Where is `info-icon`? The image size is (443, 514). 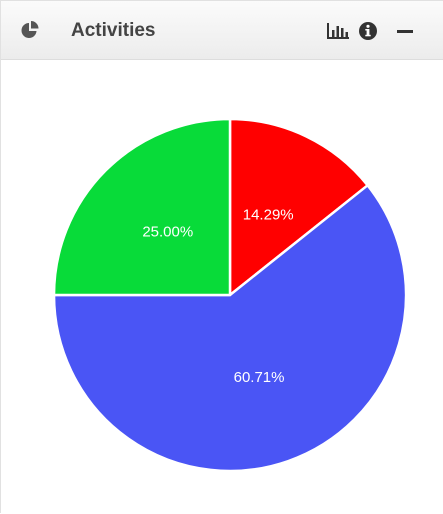
info-icon is located at coordinates (368, 31).